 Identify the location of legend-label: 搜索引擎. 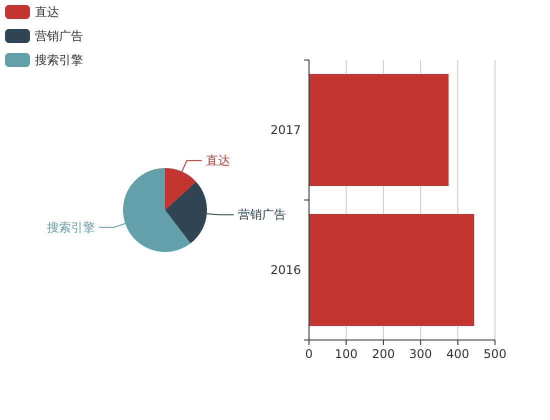
(59, 60).